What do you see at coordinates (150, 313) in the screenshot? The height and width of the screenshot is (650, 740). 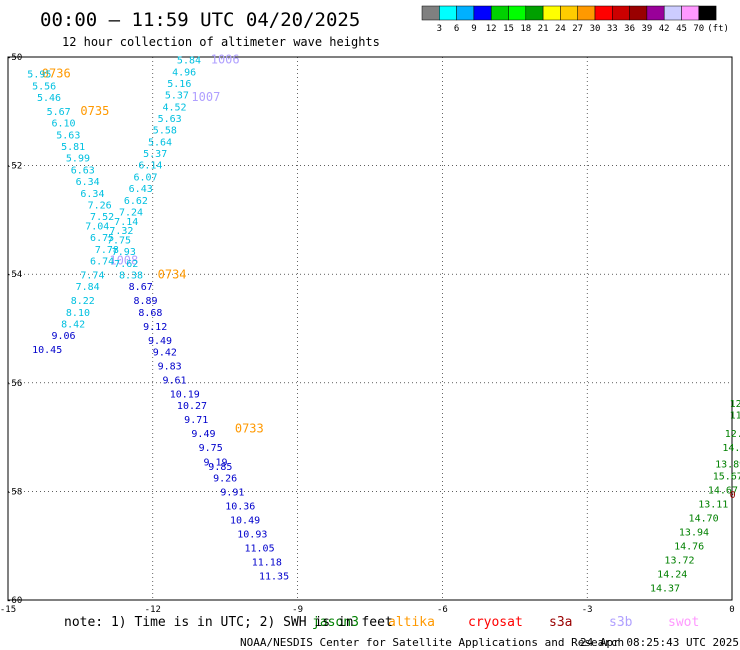 I see `data-label-track_c: 8.68` at bounding box center [150, 313].